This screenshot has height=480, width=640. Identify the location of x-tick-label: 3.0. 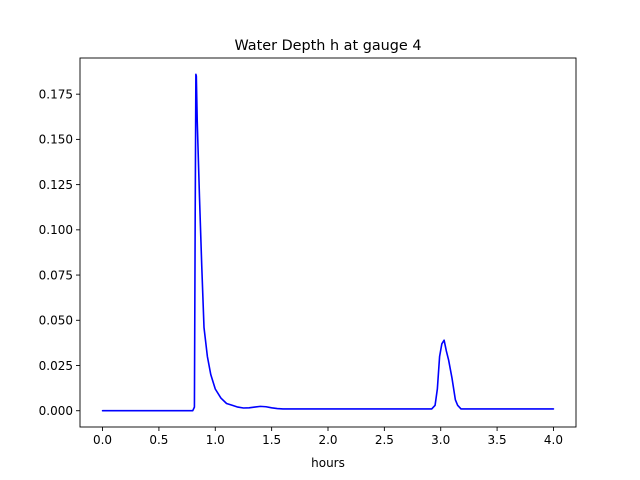
(440, 440).